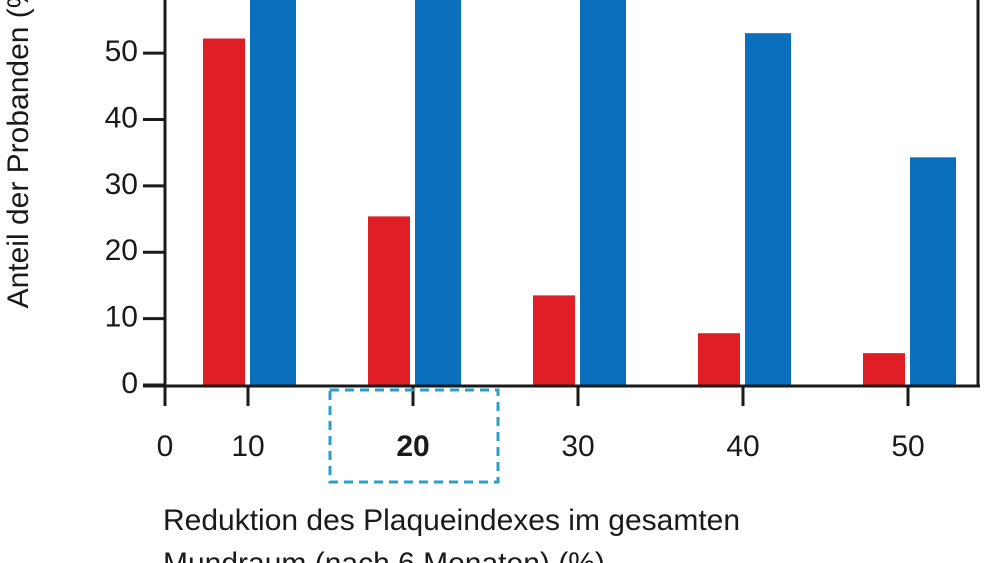 The width and height of the screenshot is (1000, 563). Describe the element at coordinates (121, 317) in the screenshot. I see `y-tick-label: 10` at that location.